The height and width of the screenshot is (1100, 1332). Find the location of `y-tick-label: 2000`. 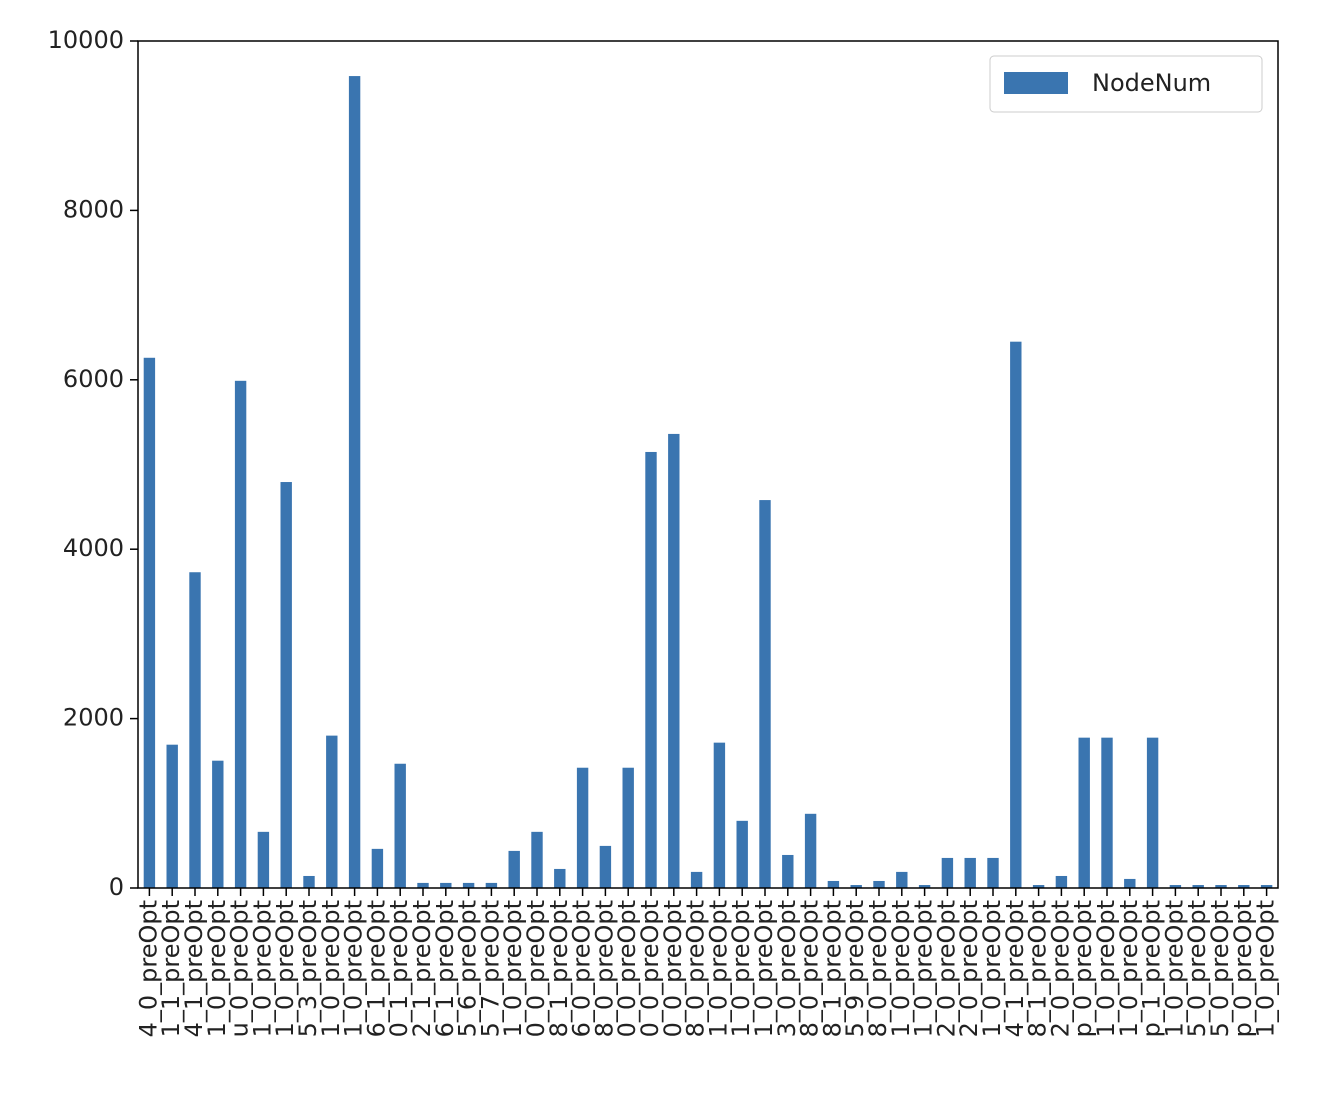

y-tick-label: 2000 is located at coordinates (93, 718).